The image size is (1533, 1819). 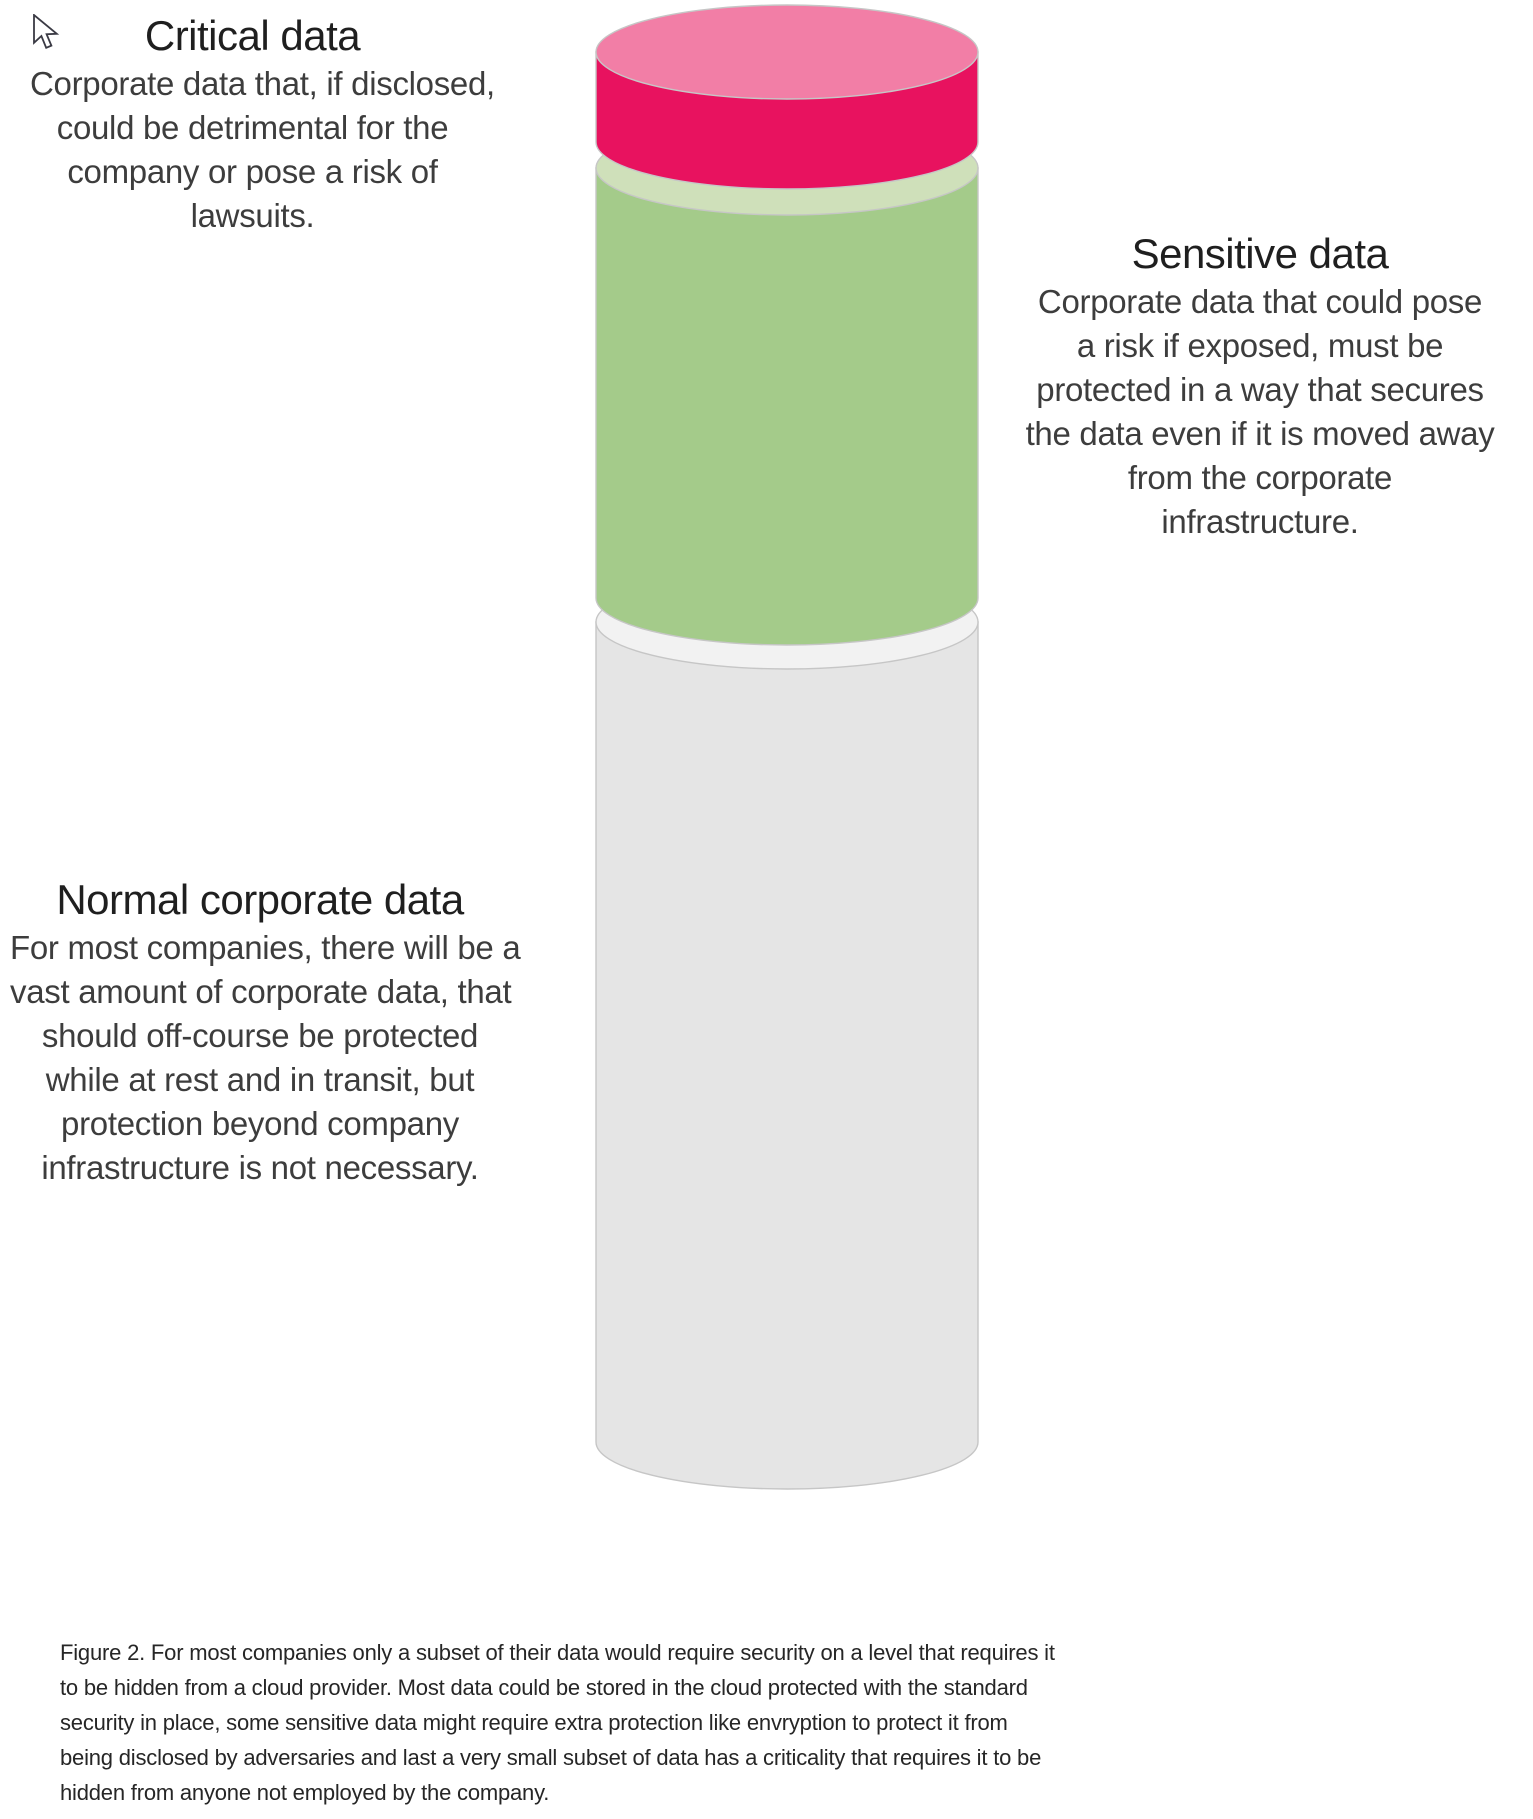 I want to click on cylinder-segment-normal-side, so click(x=787, y=1055).